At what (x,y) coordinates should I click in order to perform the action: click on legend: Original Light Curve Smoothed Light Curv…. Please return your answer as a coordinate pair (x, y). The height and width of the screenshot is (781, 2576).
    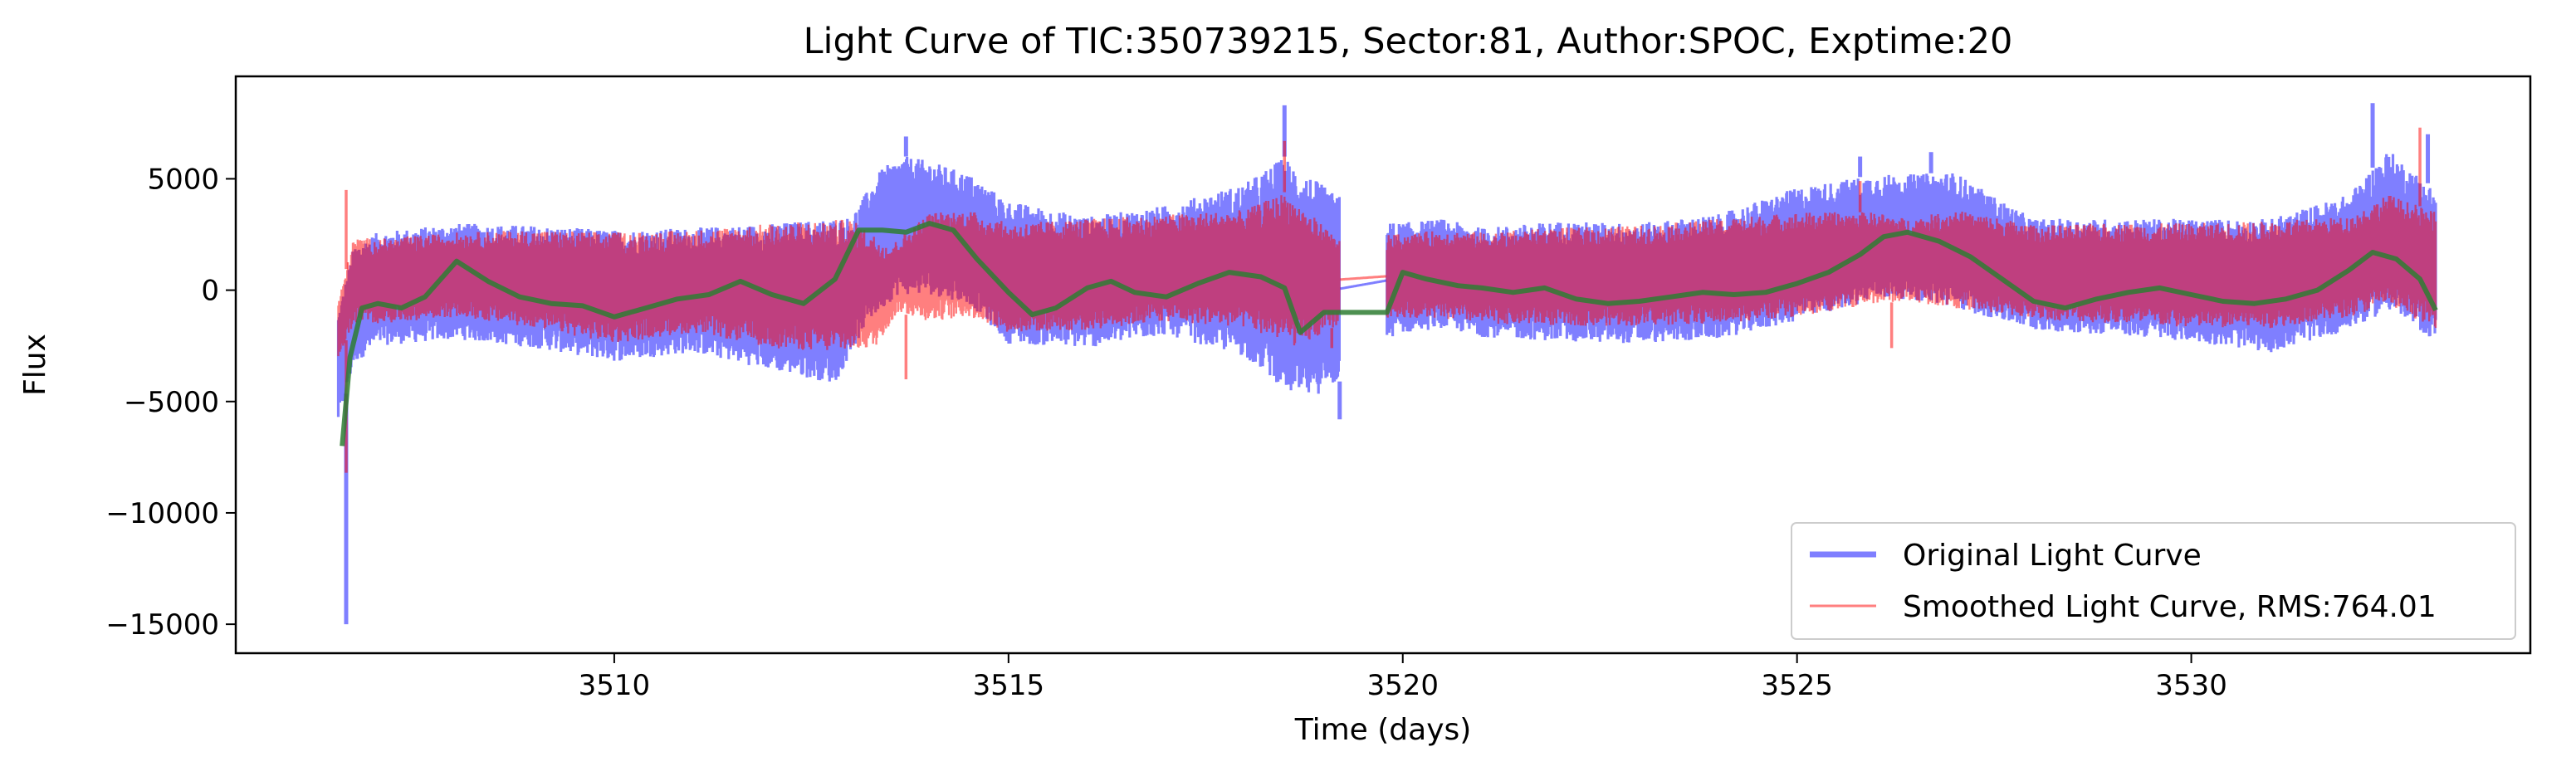
    Looking at the image, I should click on (2153, 581).